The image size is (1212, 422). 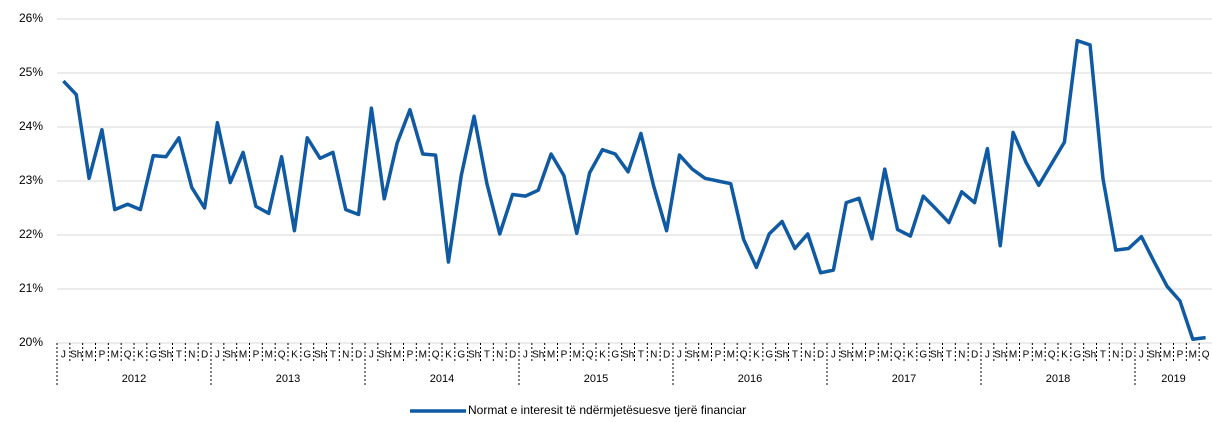 I want to click on year-label: 2015, so click(x=596, y=379).